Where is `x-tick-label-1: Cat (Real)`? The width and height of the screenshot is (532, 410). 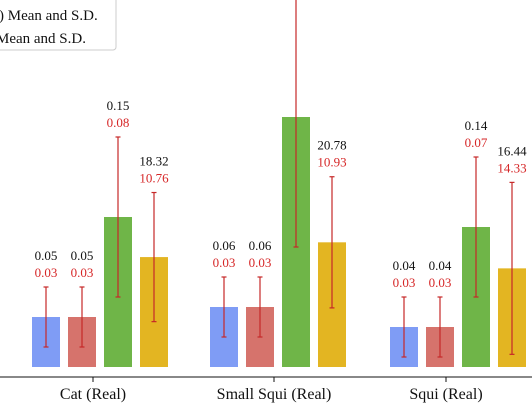 x-tick-label-1: Cat (Real) is located at coordinates (93, 394).